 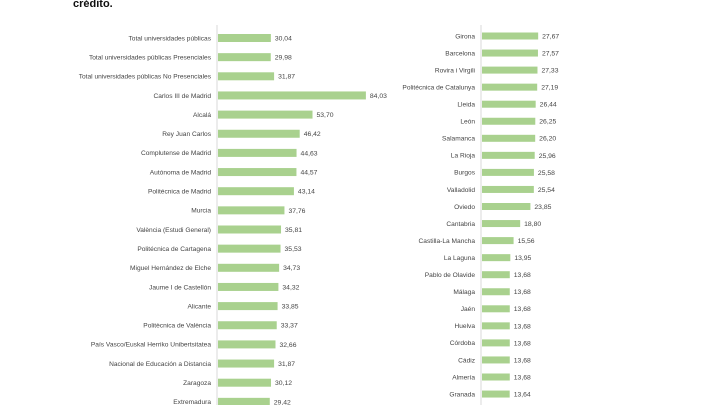 I want to click on category-label: Nacional de Educación a Distancia, so click(x=160, y=364).